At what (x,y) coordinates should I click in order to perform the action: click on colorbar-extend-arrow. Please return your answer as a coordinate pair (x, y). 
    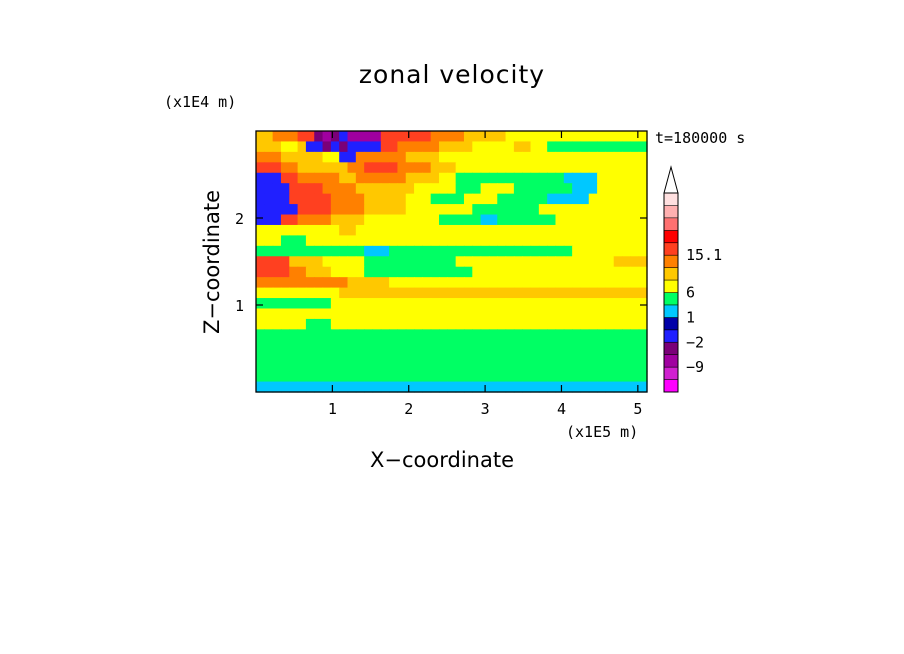
    Looking at the image, I should click on (671, 179).